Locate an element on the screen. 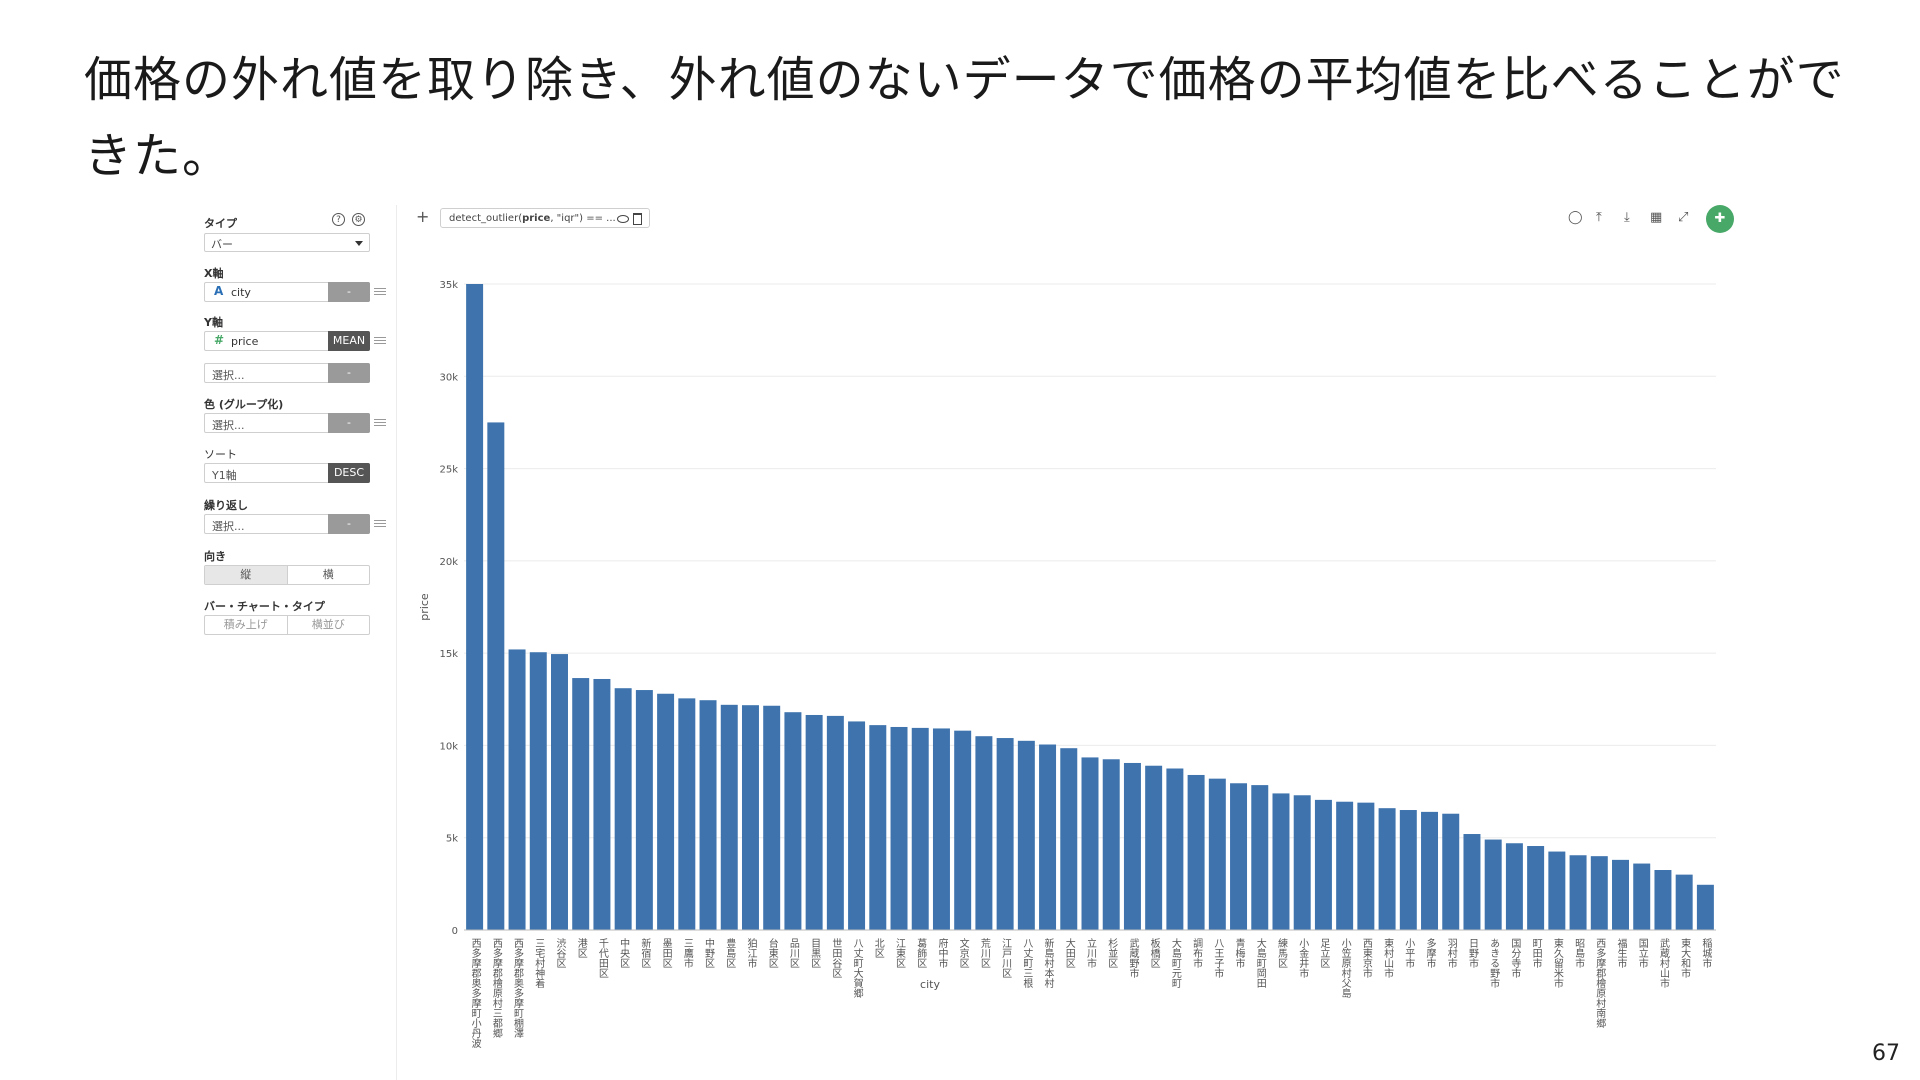  repeat-menu-icon is located at coordinates (380, 523).